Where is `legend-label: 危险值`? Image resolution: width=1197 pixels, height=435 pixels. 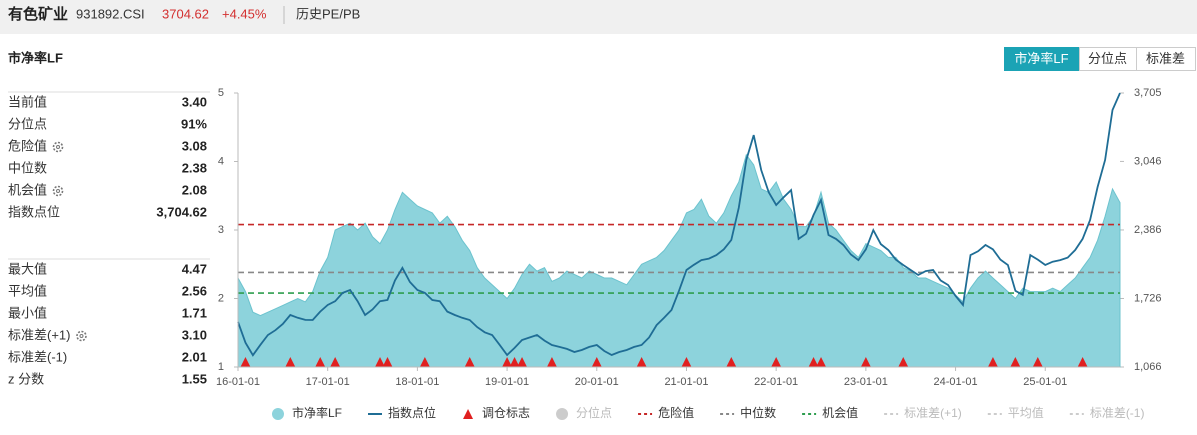 legend-label: 危险值 is located at coordinates (676, 412).